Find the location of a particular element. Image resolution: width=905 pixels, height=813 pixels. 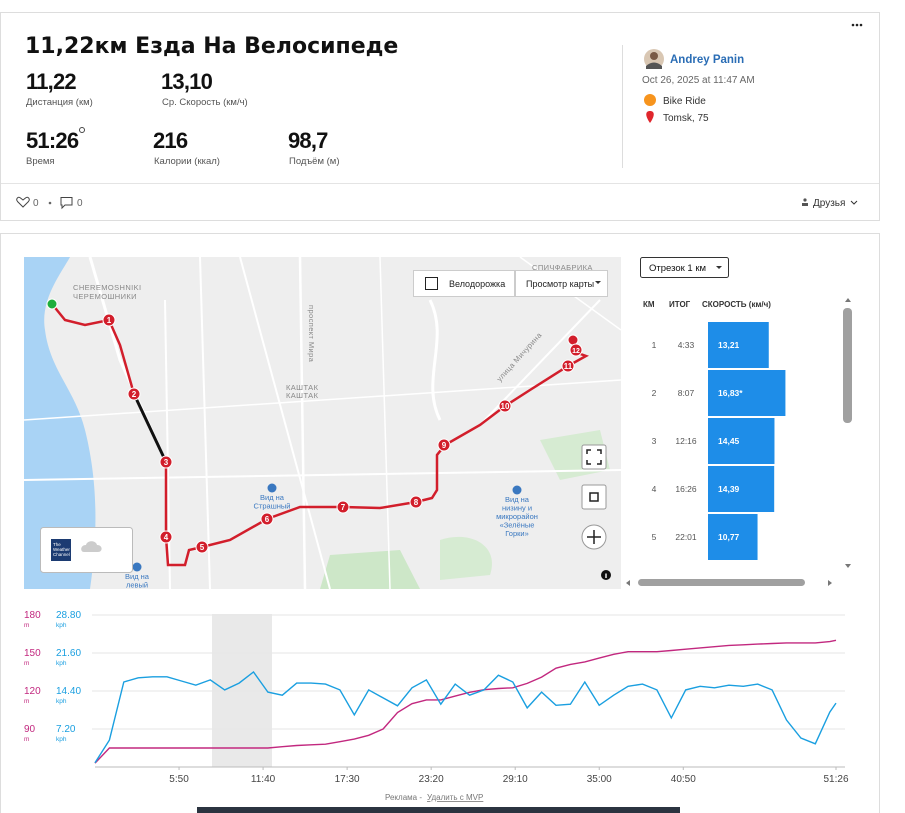

map-label: проспект Мира is located at coordinates (311, 334).